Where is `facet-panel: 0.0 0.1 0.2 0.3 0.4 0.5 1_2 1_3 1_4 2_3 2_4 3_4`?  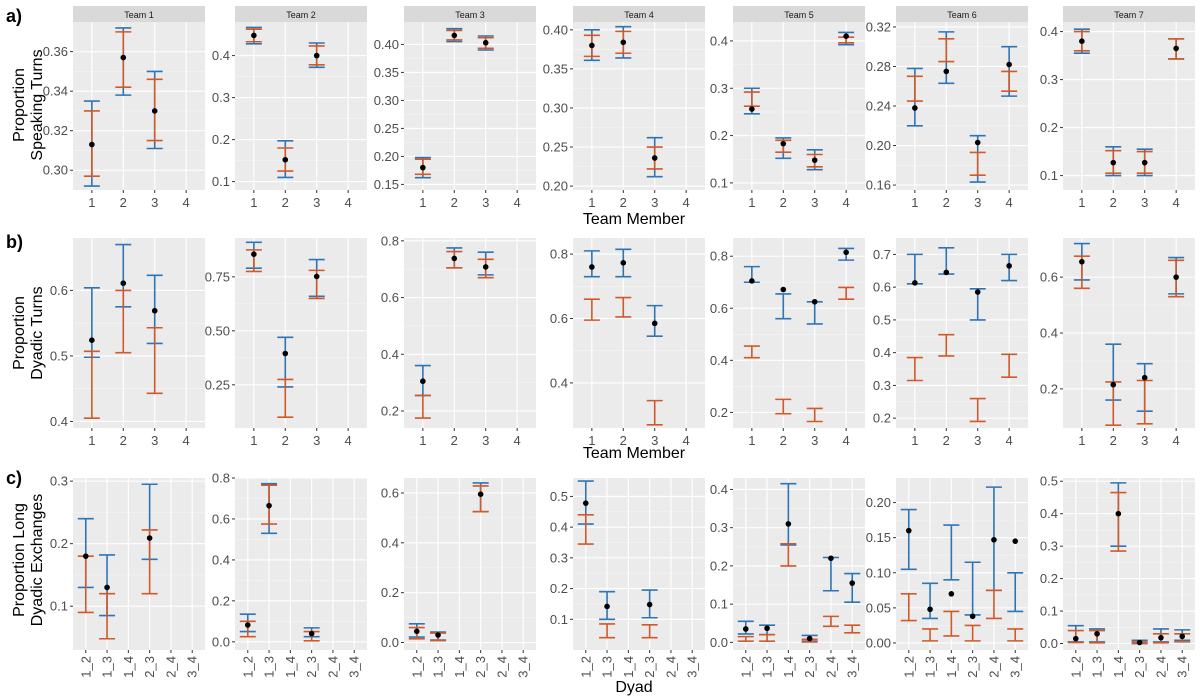 facet-panel: 0.0 0.1 0.2 0.3 0.4 0.5 1_2 1_3 1_4 2_3 2_4 3_4 is located at coordinates (1117, 576).